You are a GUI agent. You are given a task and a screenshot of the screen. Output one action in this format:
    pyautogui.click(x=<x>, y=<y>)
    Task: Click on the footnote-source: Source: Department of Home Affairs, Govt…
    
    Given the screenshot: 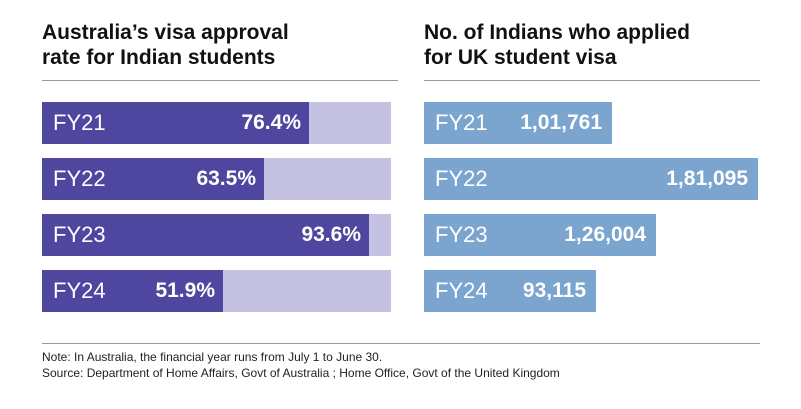 What is the action you would take?
    pyautogui.click(x=301, y=373)
    